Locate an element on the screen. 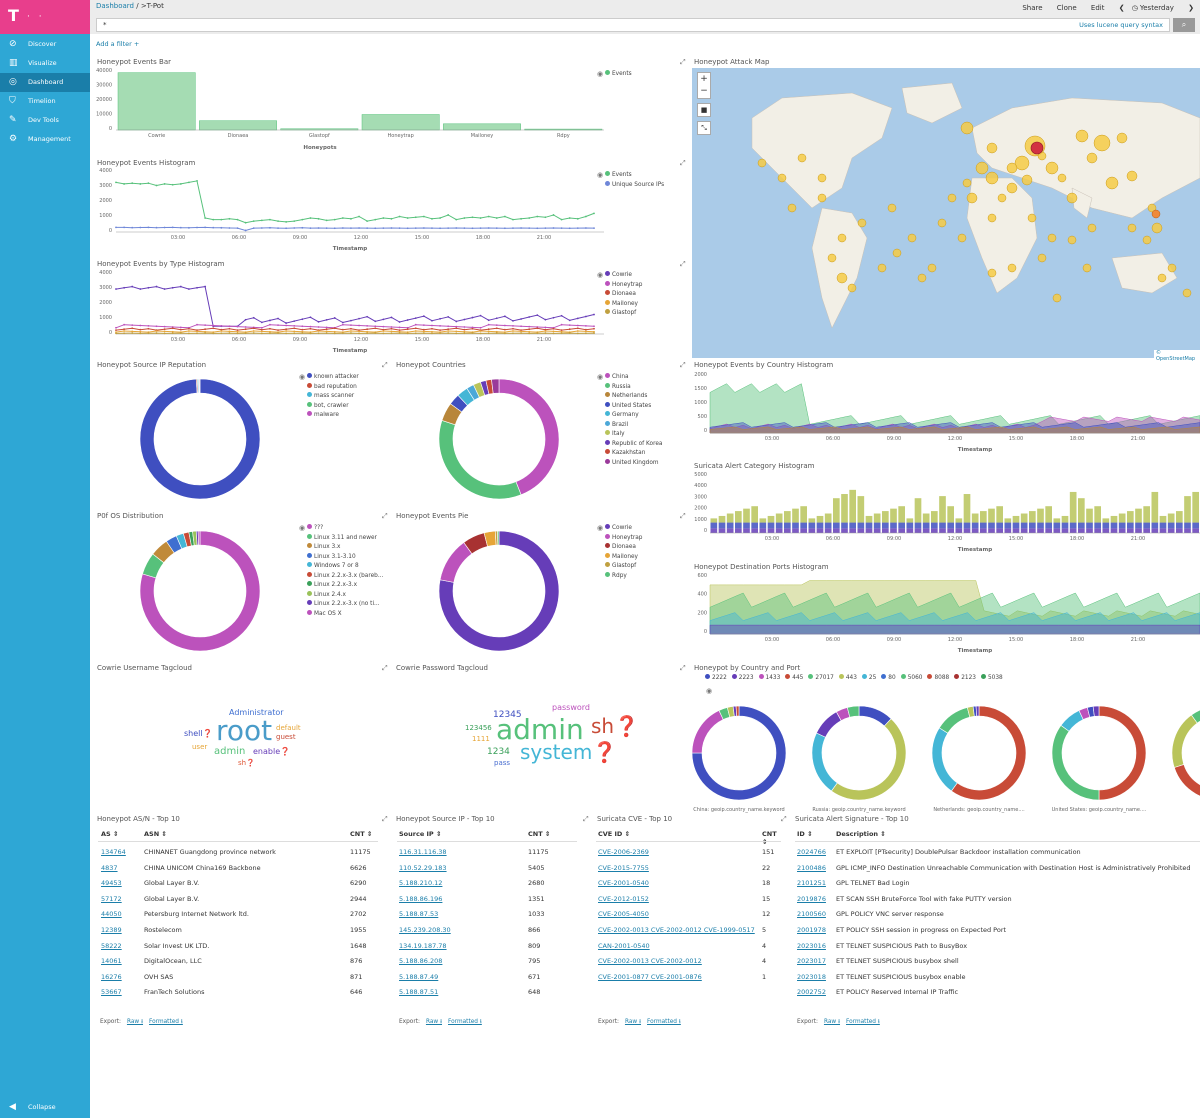 This screenshot has width=1200, height=1118. table-link: 5.188.210.12 is located at coordinates (421, 883).